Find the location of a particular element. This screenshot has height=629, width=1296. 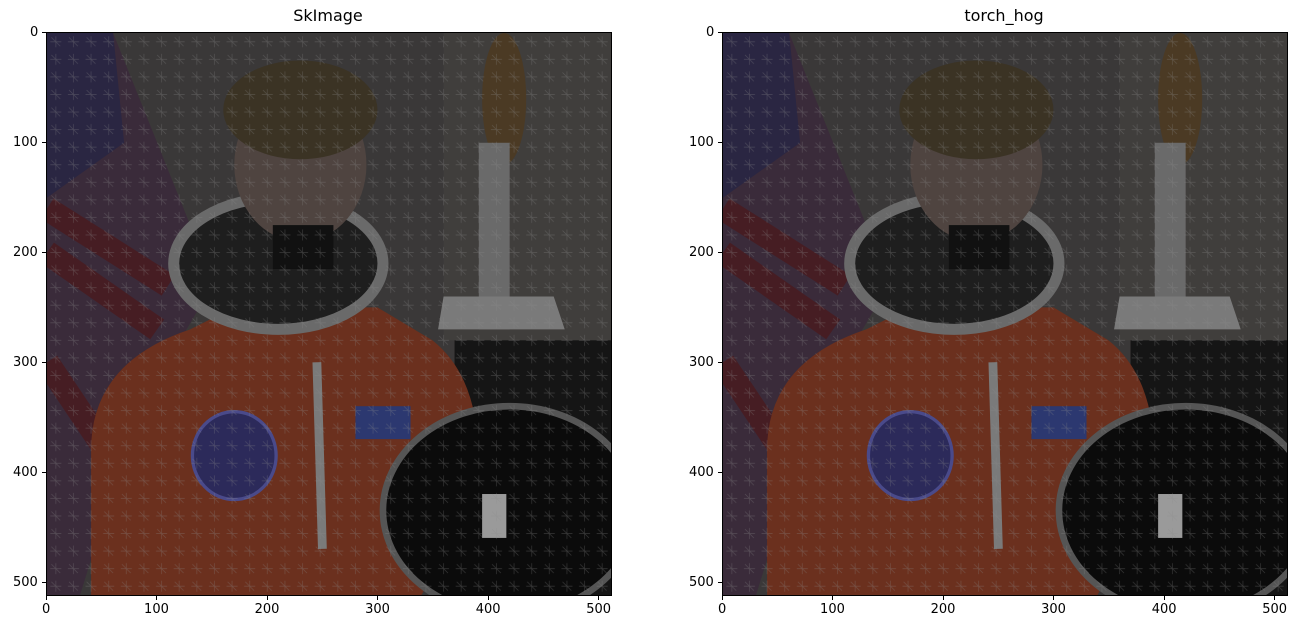

left-panel-title: SkImage is located at coordinates (328, 15).